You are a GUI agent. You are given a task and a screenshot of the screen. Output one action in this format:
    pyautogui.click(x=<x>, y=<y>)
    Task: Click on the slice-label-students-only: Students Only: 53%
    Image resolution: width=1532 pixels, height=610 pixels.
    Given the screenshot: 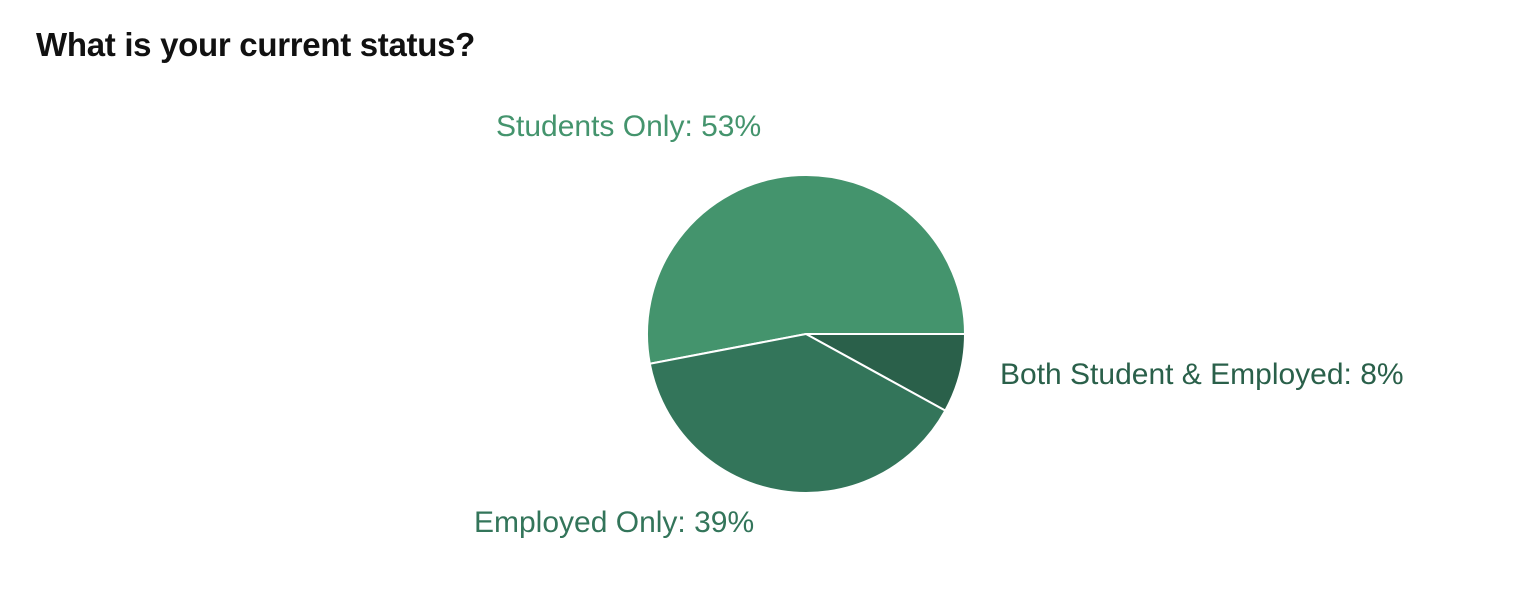 What is the action you would take?
    pyautogui.click(x=628, y=126)
    